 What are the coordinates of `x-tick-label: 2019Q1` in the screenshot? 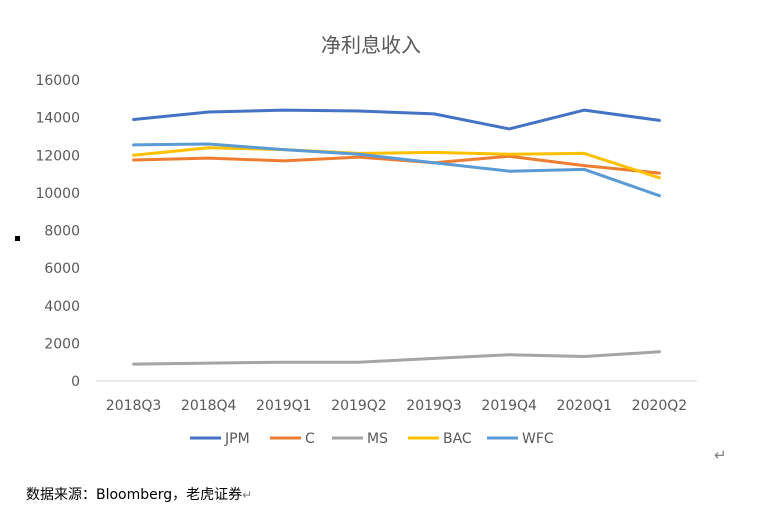 It's located at (284, 406).